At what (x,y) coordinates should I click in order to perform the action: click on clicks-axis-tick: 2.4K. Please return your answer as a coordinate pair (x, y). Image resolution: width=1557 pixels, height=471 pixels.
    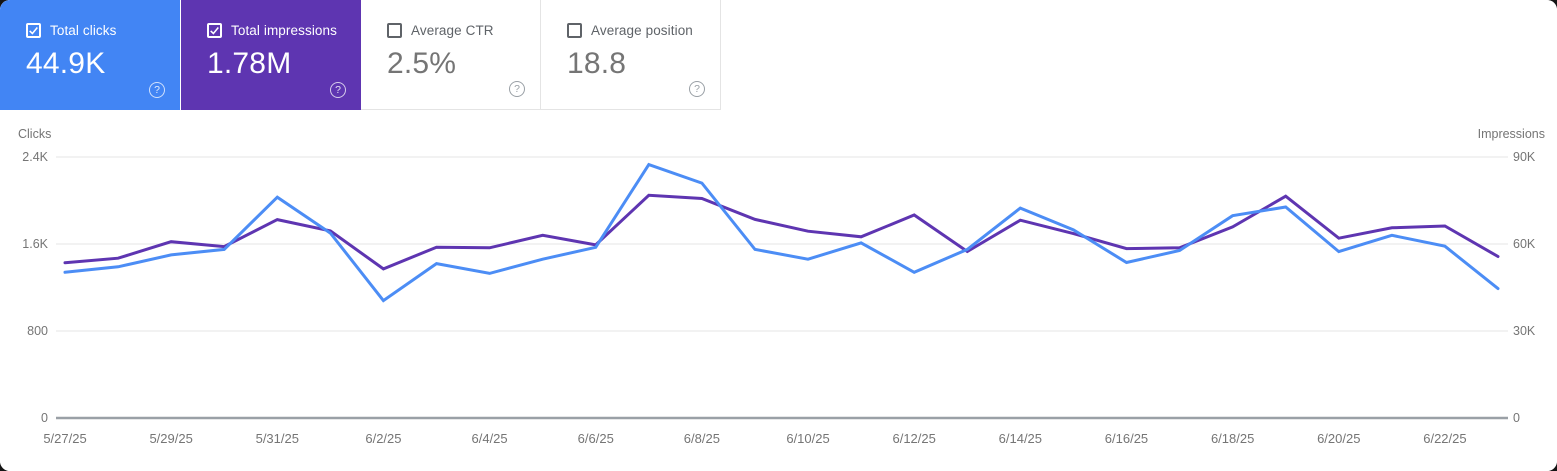
    Looking at the image, I should click on (35, 157).